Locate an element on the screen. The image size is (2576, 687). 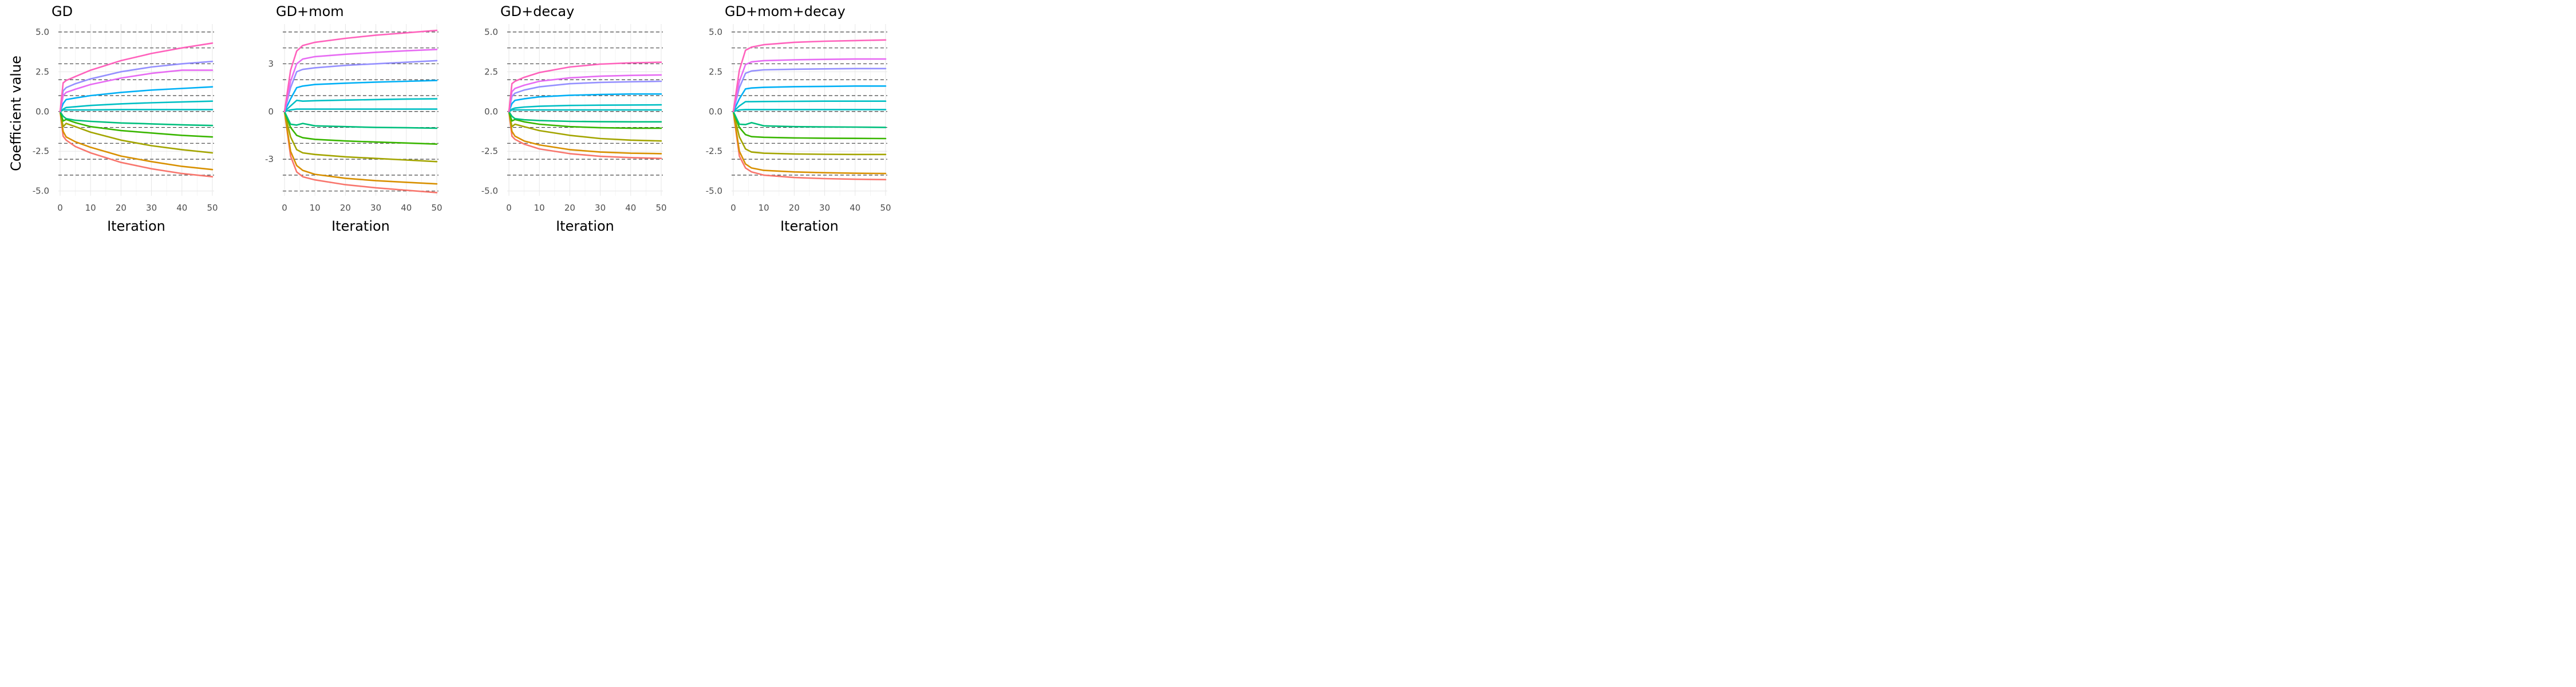
panel-title: GD+mom is located at coordinates (310, 11).